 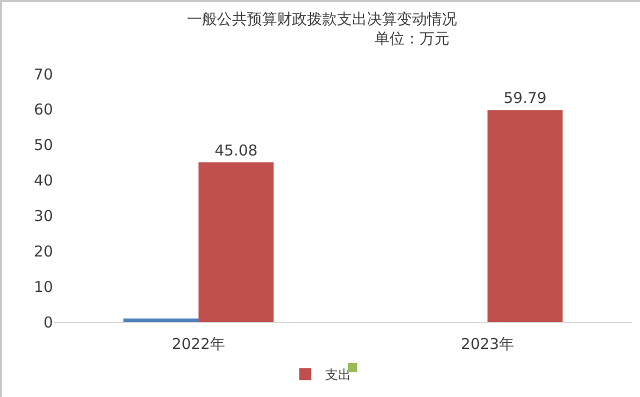 I want to click on y-tick-label: 60, so click(x=43, y=109).